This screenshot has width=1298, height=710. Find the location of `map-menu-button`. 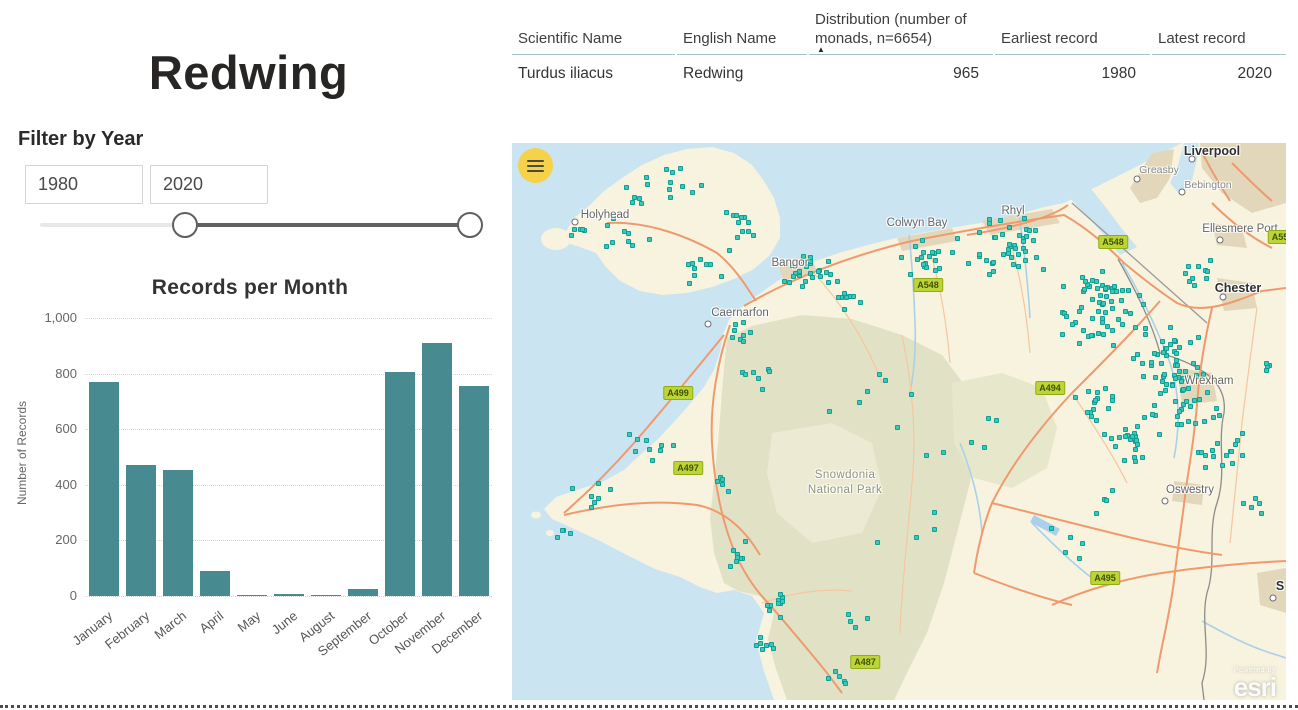

map-menu-button is located at coordinates (535, 165).